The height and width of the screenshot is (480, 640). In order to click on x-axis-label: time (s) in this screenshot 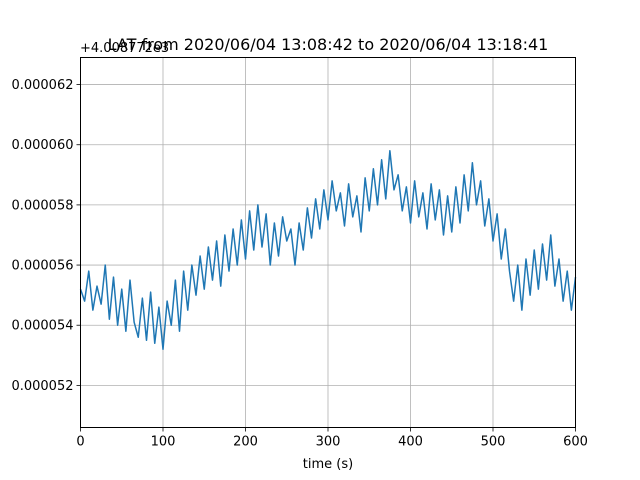, I will do `click(328, 464)`.